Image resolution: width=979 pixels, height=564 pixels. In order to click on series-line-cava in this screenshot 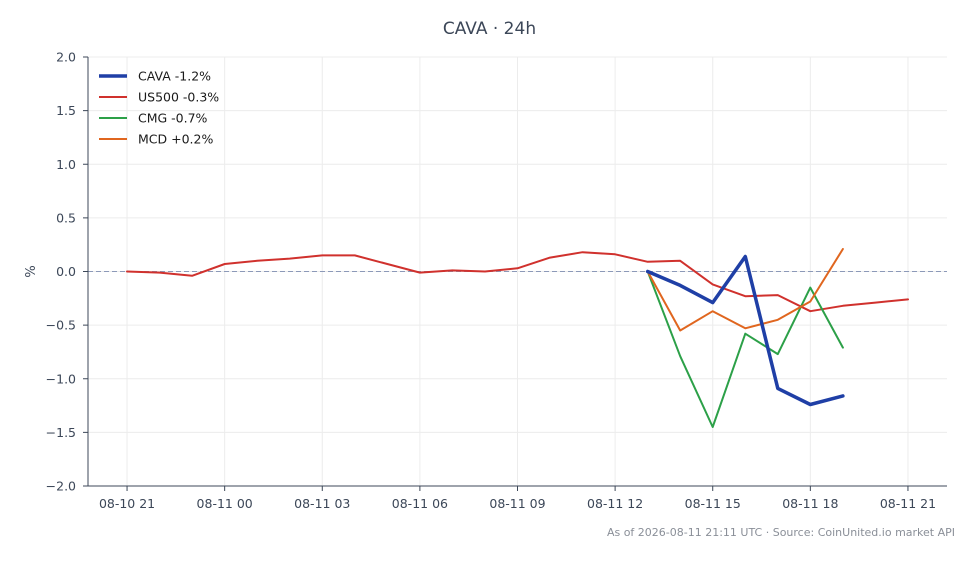, I will do `click(745, 330)`.